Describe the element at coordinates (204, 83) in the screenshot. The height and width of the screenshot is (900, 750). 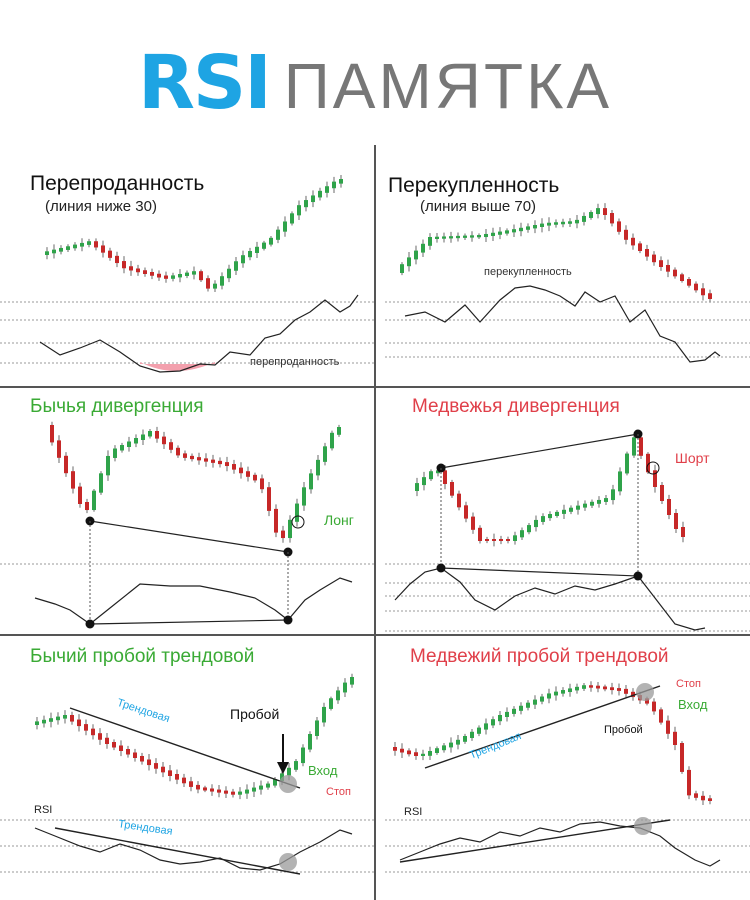
I see `title-accent: RSI` at that location.